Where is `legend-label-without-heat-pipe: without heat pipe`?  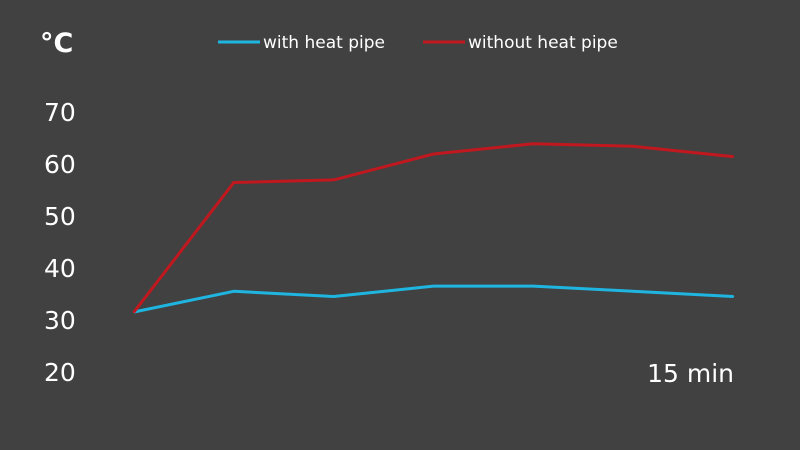 legend-label-without-heat-pipe: without heat pipe is located at coordinates (543, 43).